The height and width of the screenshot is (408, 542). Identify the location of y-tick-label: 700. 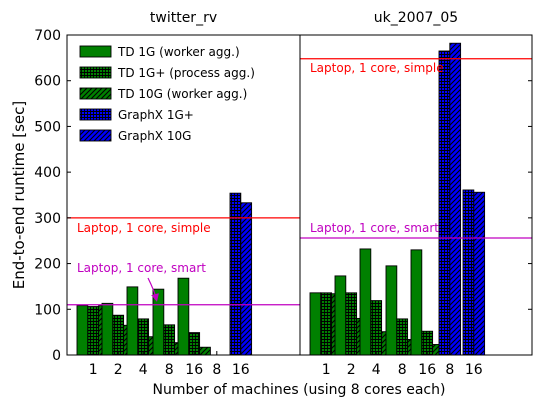
(47, 36).